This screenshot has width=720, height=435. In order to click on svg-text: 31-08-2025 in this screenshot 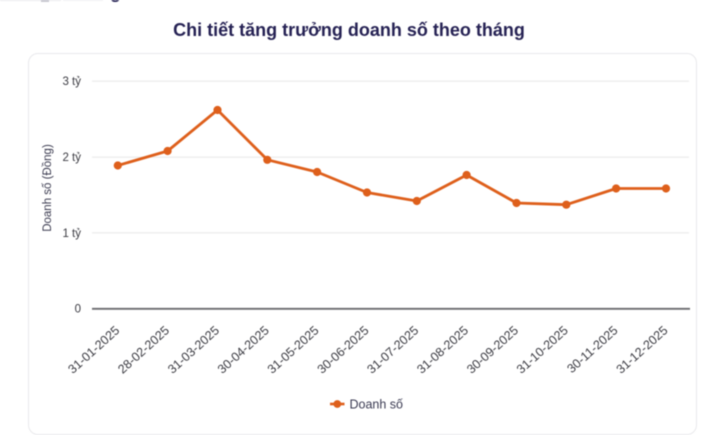, I will do `click(442, 349)`.